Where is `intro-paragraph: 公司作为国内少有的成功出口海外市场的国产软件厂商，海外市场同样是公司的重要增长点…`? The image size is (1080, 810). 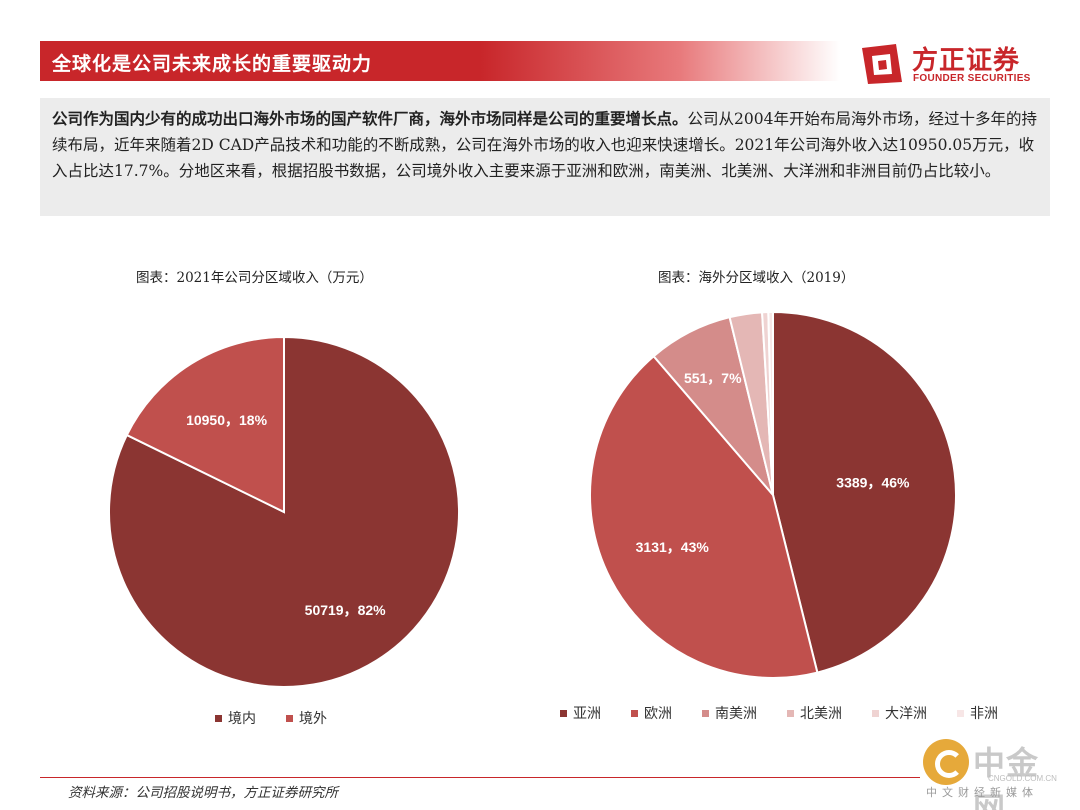 intro-paragraph: 公司作为国内少有的成功出口海外市场的国产软件厂商，海外市场同样是公司的重要增长点… is located at coordinates (545, 157).